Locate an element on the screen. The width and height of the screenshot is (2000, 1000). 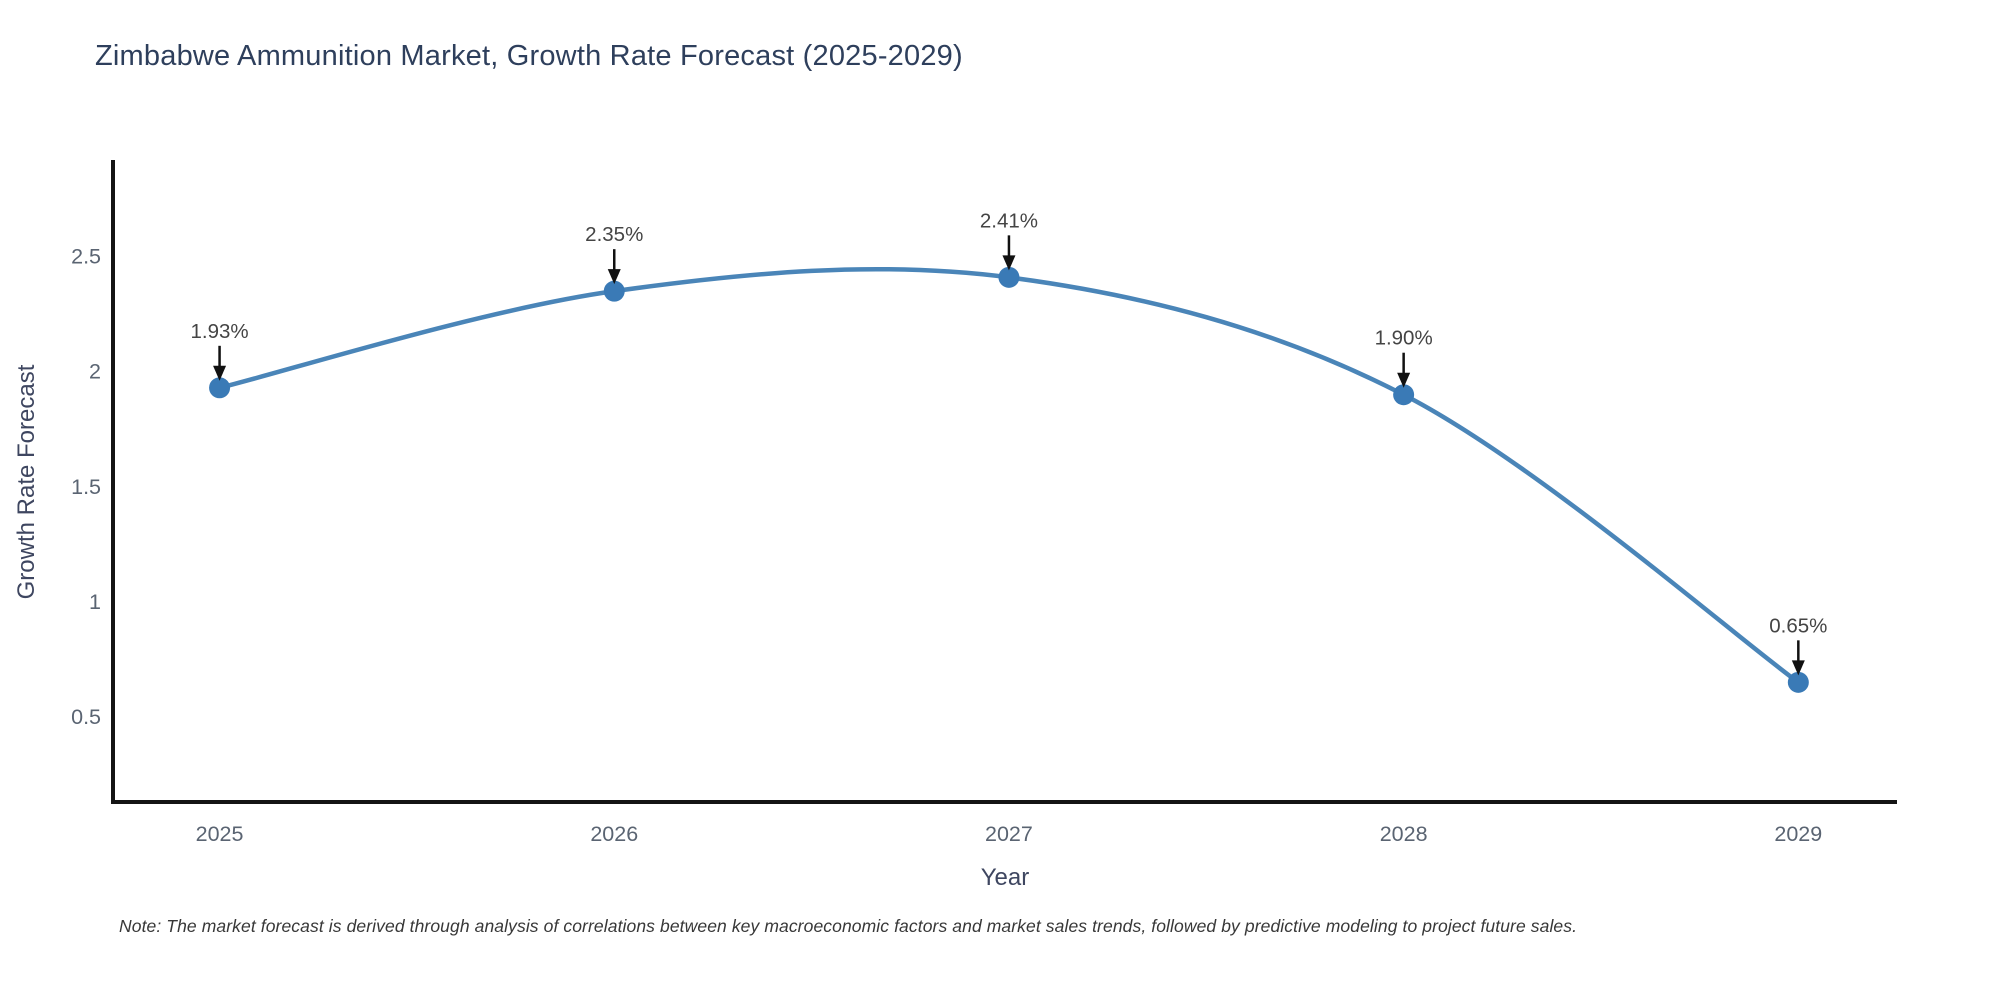
x-tick-label: 2025 is located at coordinates (220, 834).